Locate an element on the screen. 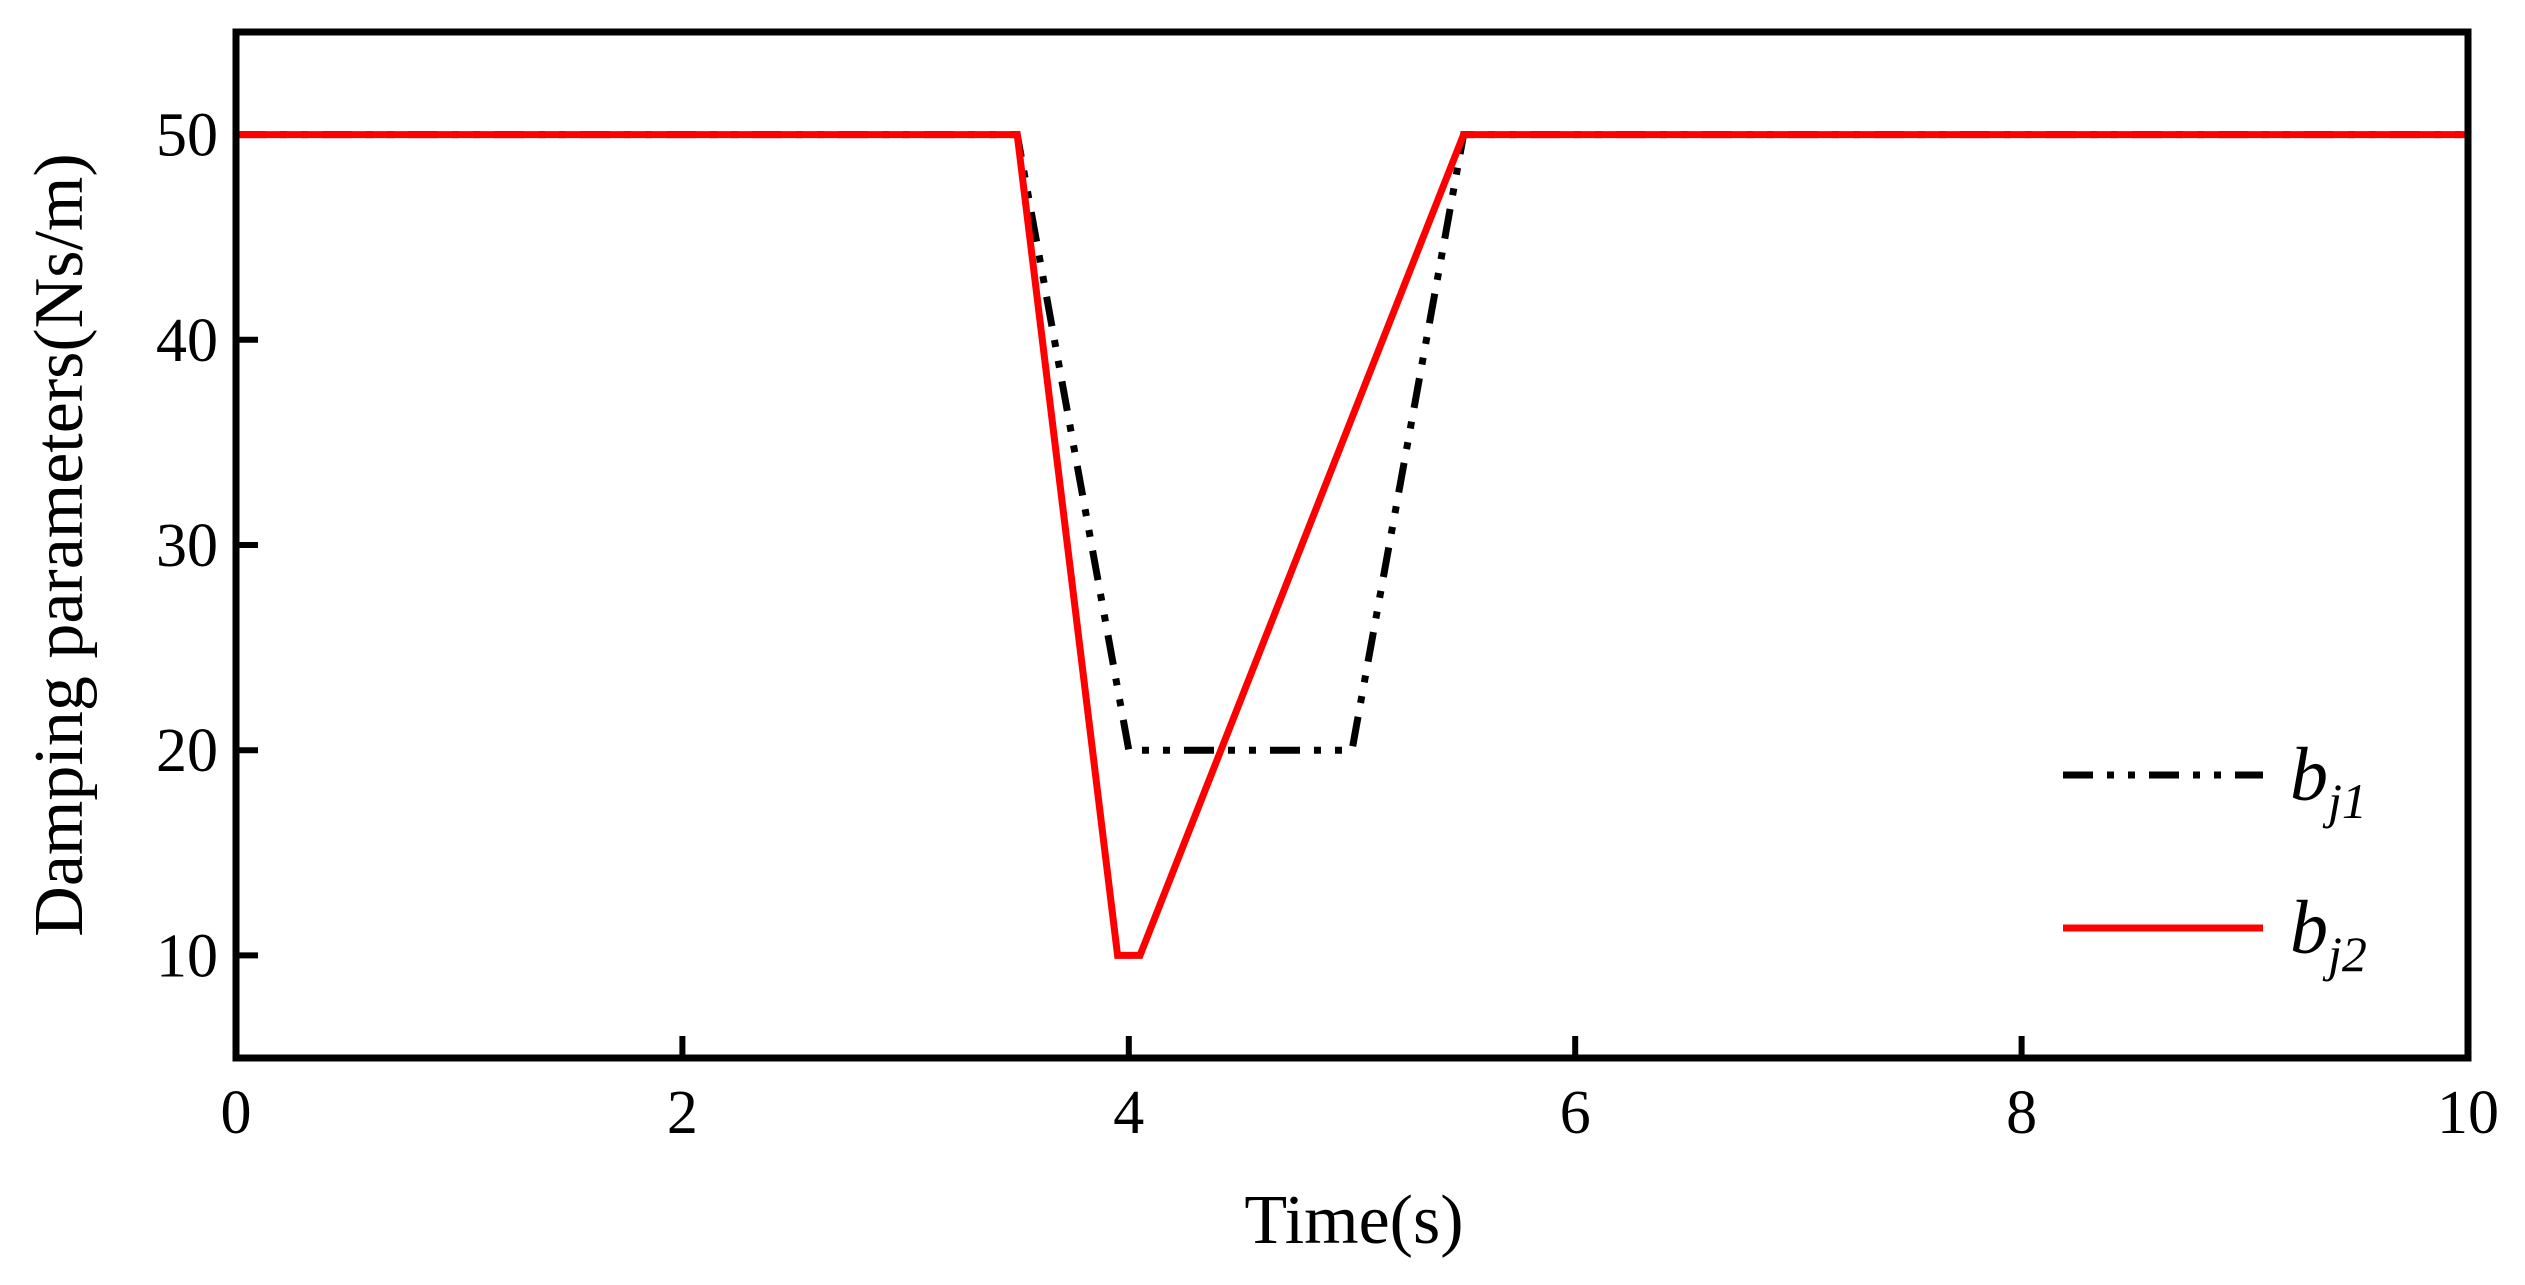 This screenshot has height=1285, width=2525. legend-label-b-j2-sub: j2 is located at coordinates (2344, 954).